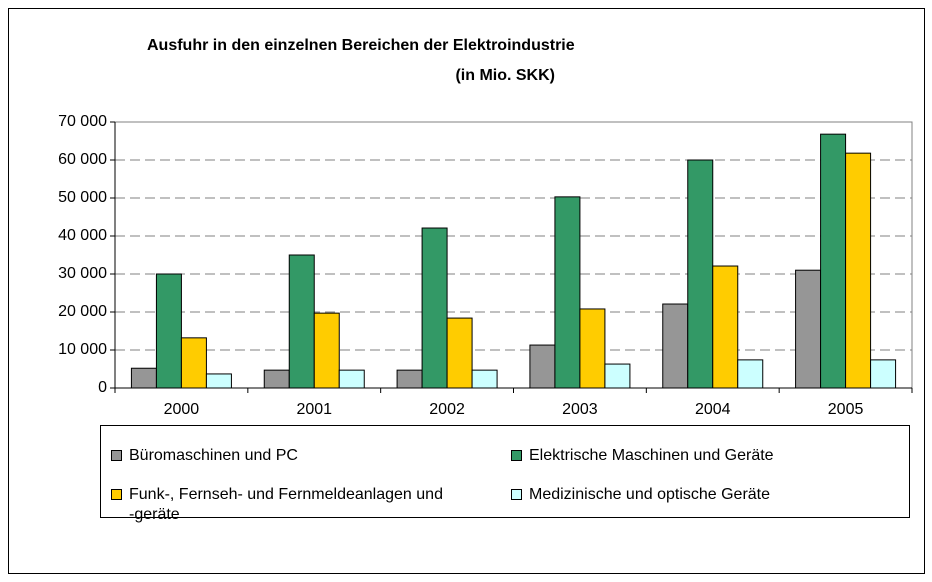 This screenshot has width=932, height=582. What do you see at coordinates (447, 409) in the screenshot?
I see `x-tick-label: 2002` at bounding box center [447, 409].